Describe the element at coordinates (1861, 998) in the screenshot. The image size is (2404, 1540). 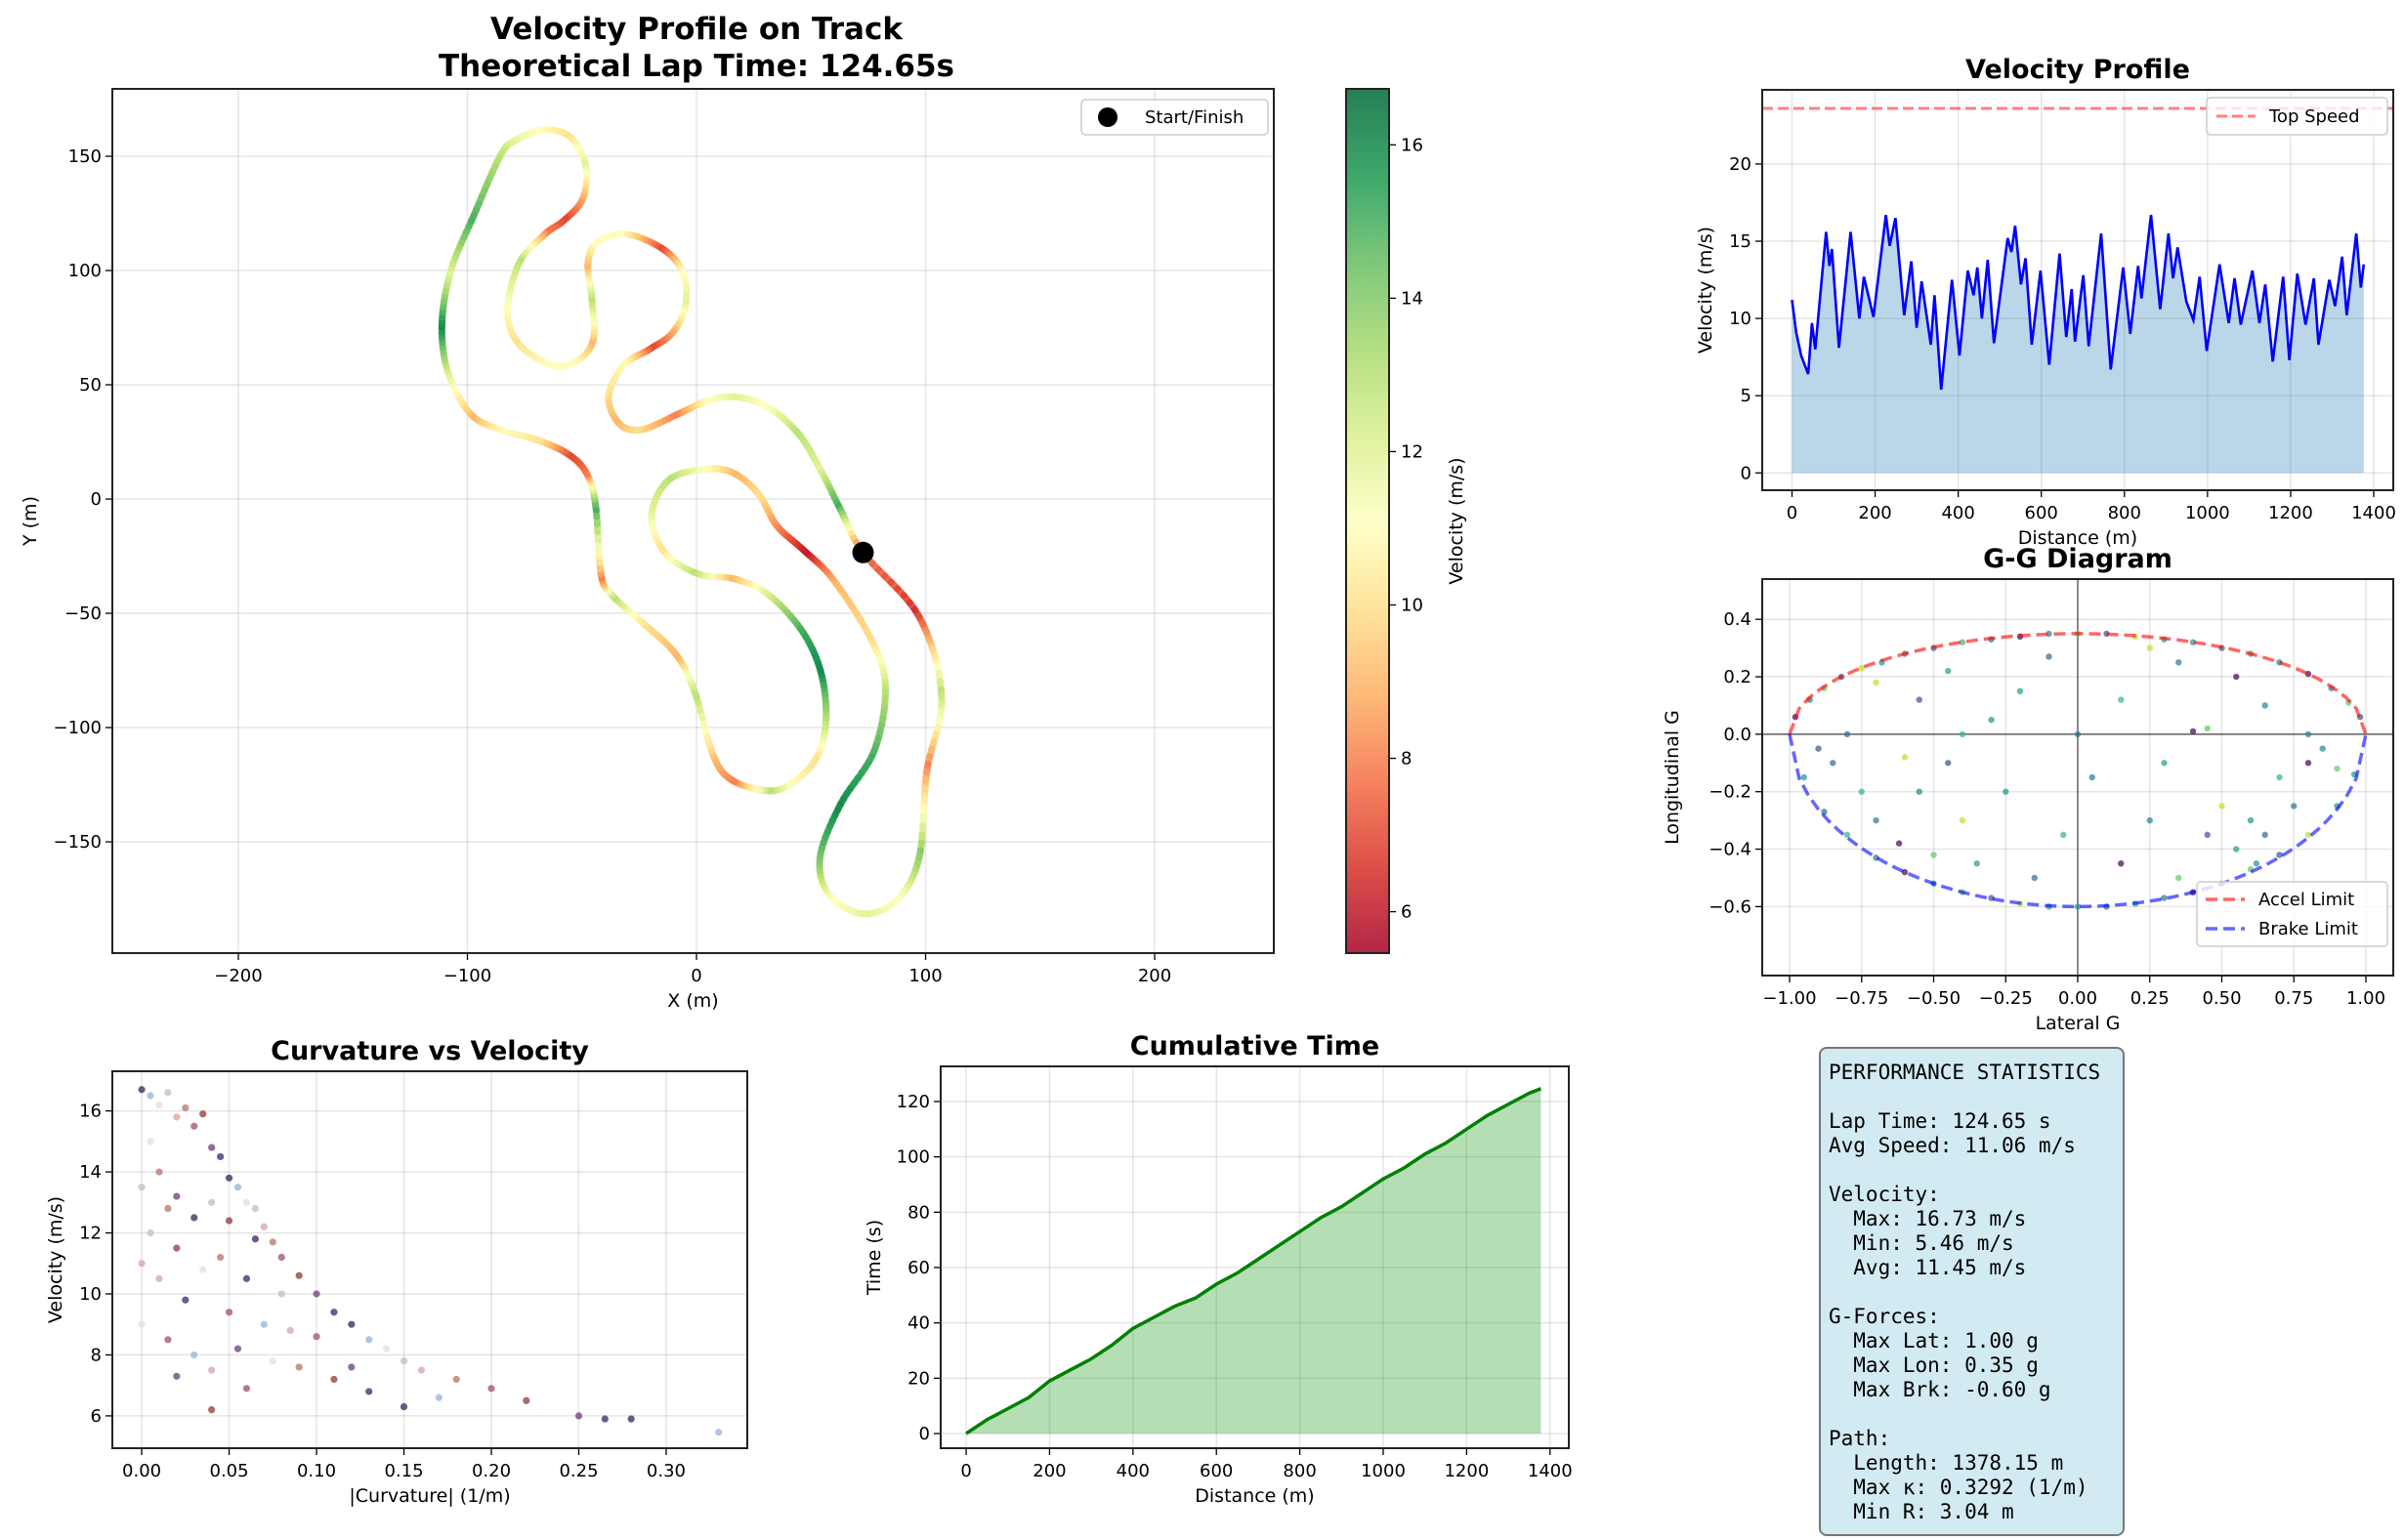
I see `x-tick-label: −0.75` at that location.